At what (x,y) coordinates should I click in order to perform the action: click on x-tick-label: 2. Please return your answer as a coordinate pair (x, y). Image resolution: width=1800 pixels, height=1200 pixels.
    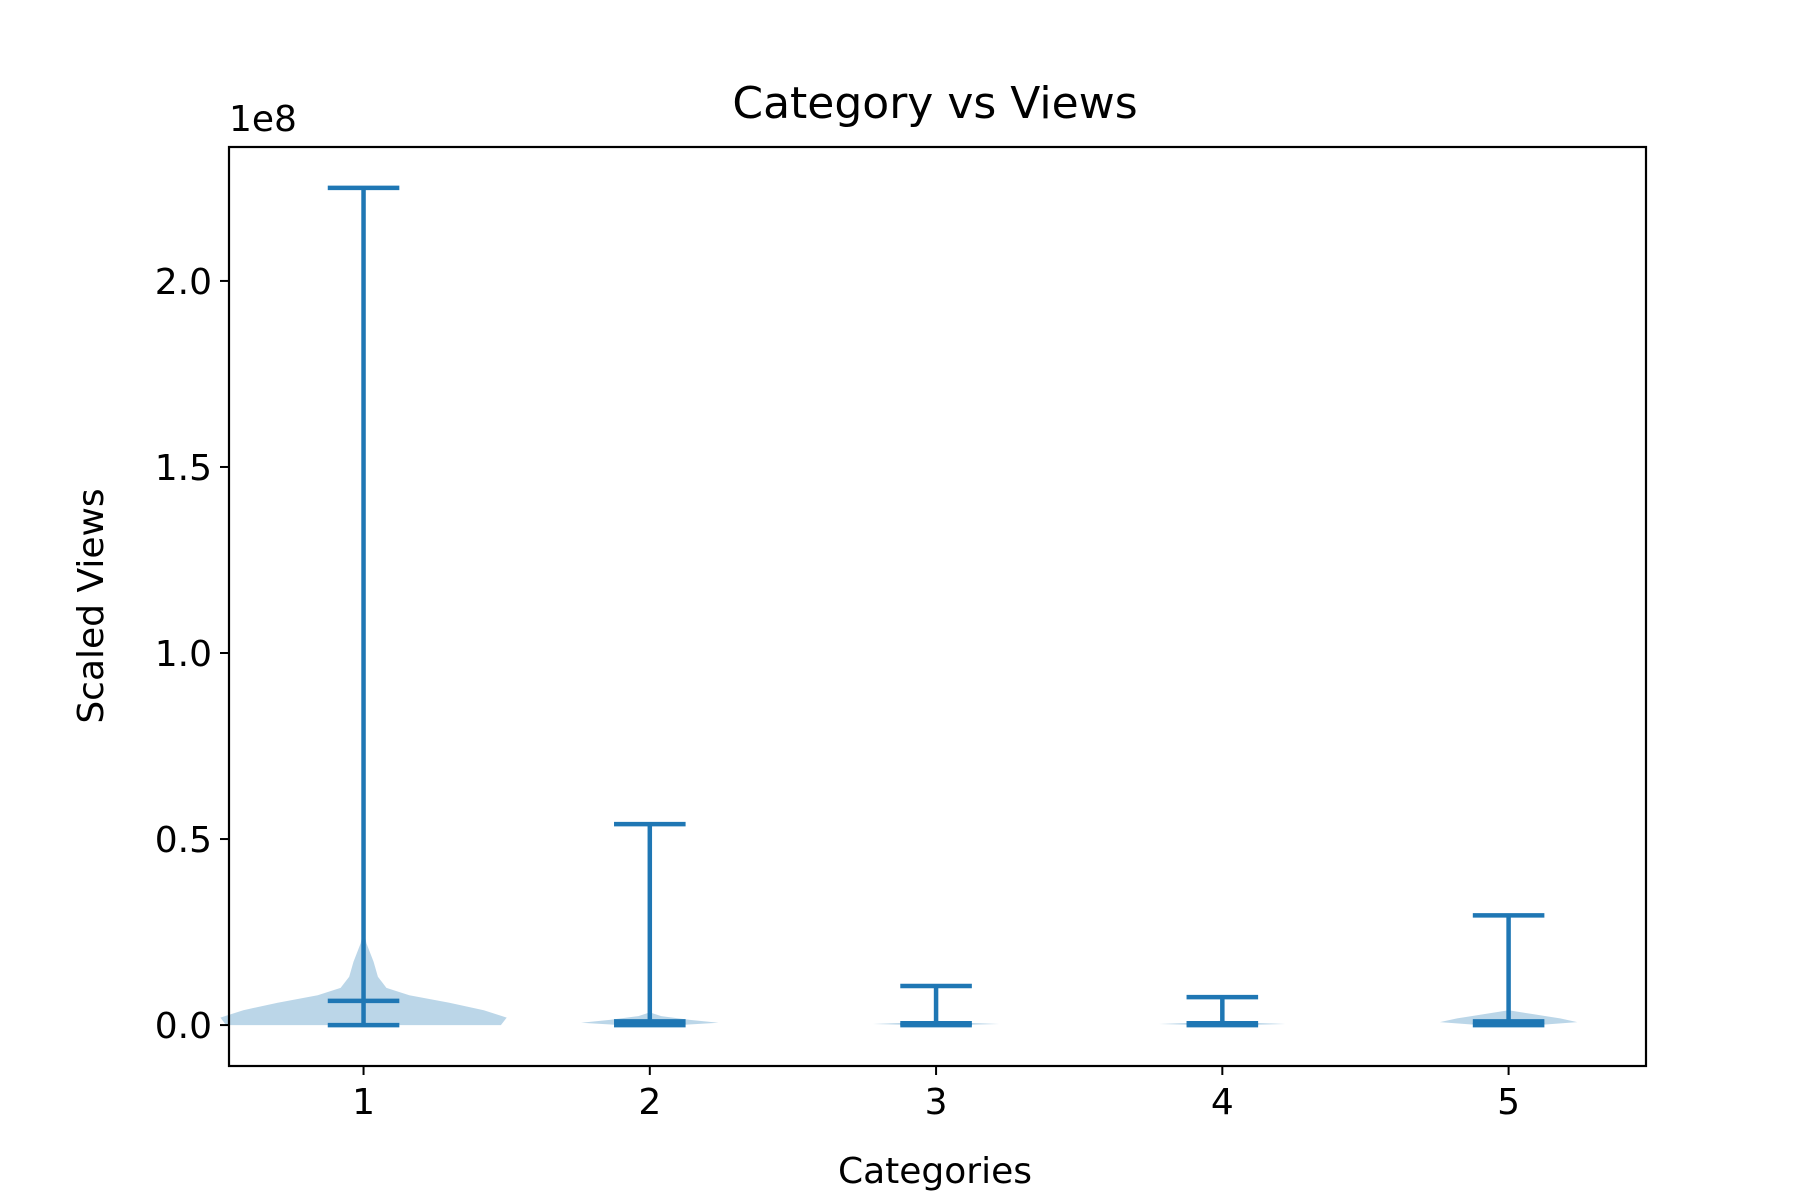
    Looking at the image, I should click on (649, 1102).